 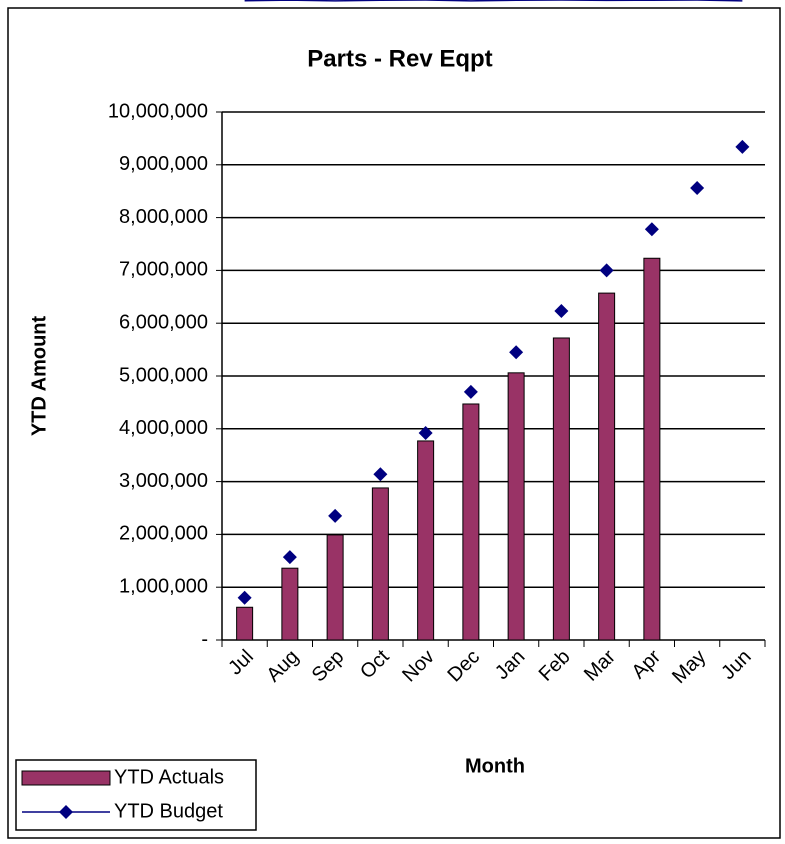 What do you see at coordinates (158, 111) in the screenshot?
I see `y-tick-label: 10,000,000` at bounding box center [158, 111].